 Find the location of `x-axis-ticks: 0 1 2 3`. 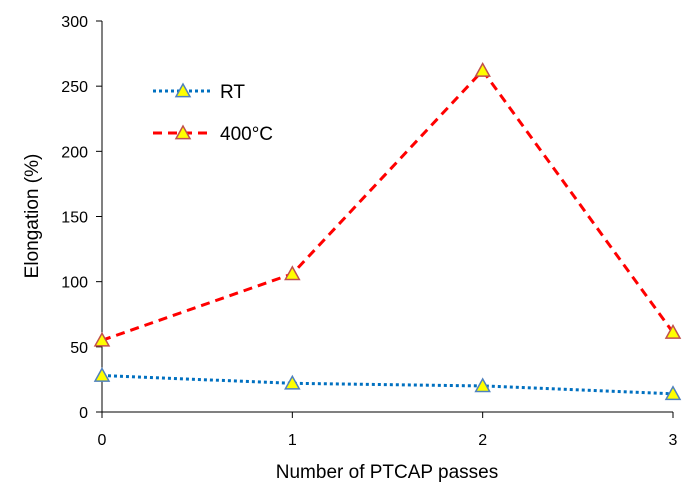

x-axis-ticks: 0 1 2 3 is located at coordinates (388, 430).